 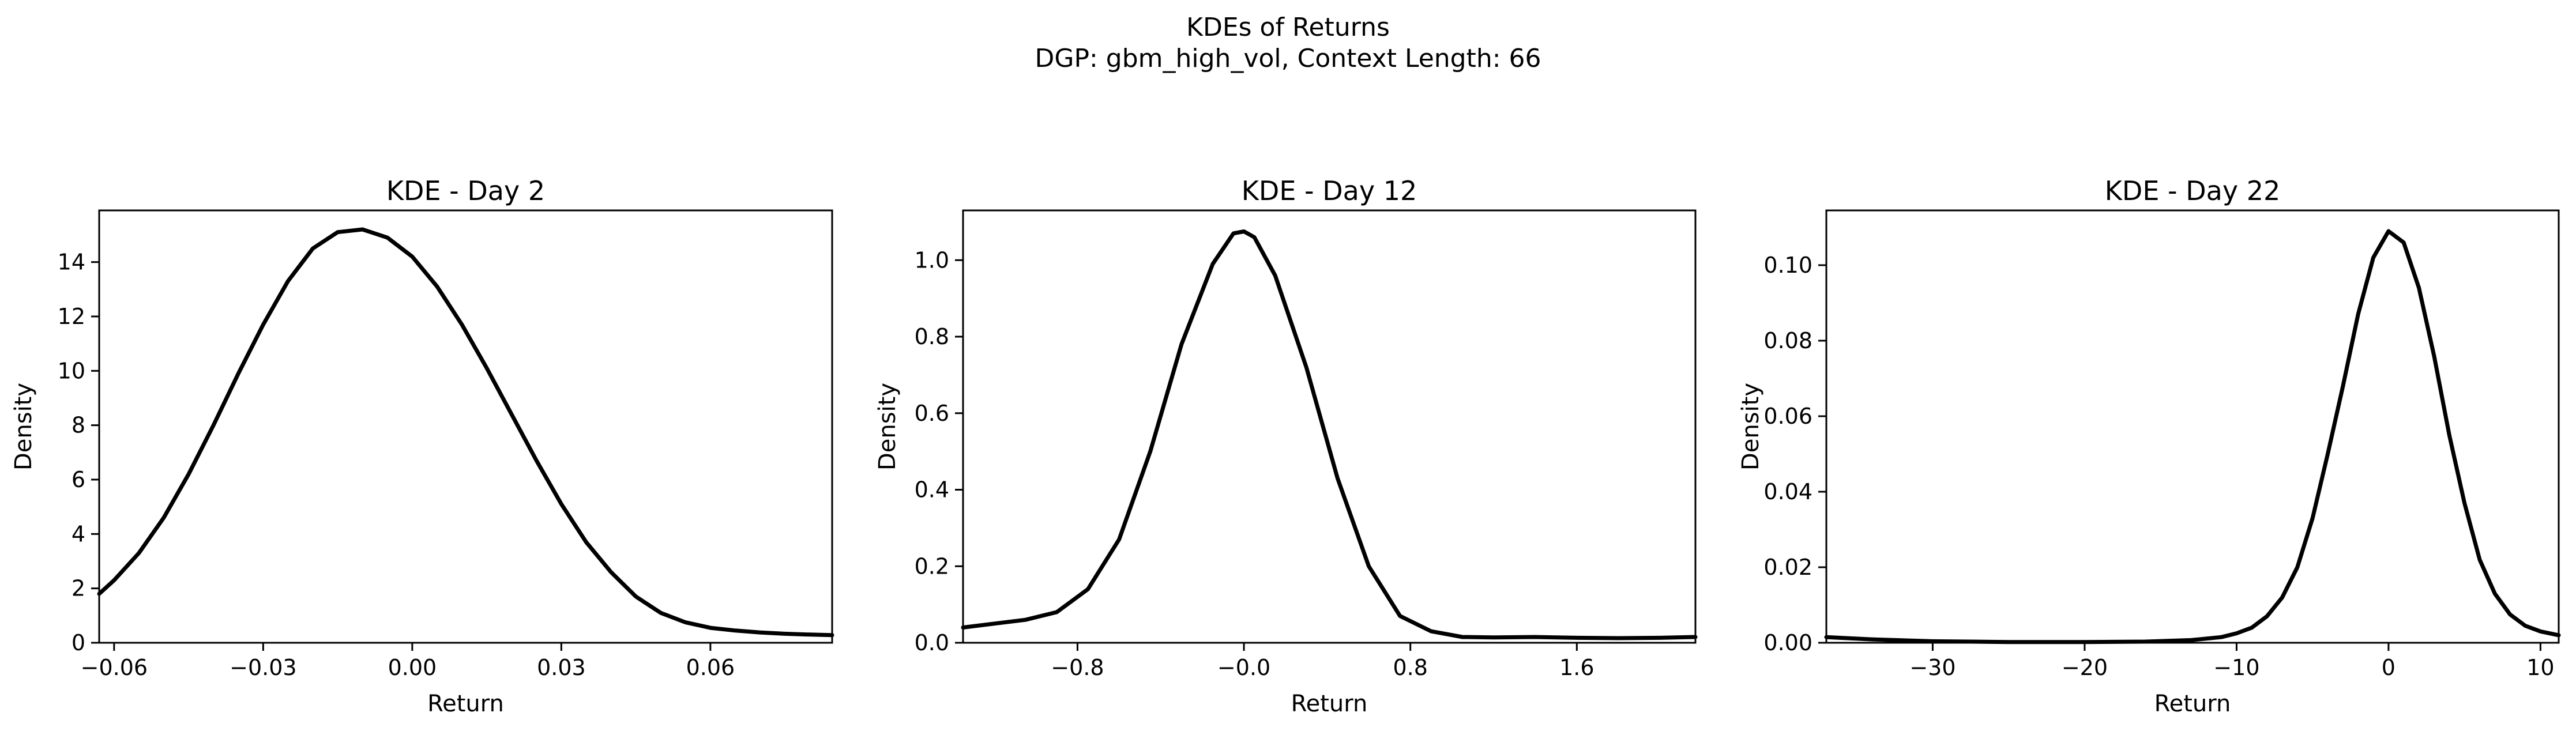 What do you see at coordinates (1576, 667) in the screenshot?
I see `x-tick-label: 1.6` at bounding box center [1576, 667].